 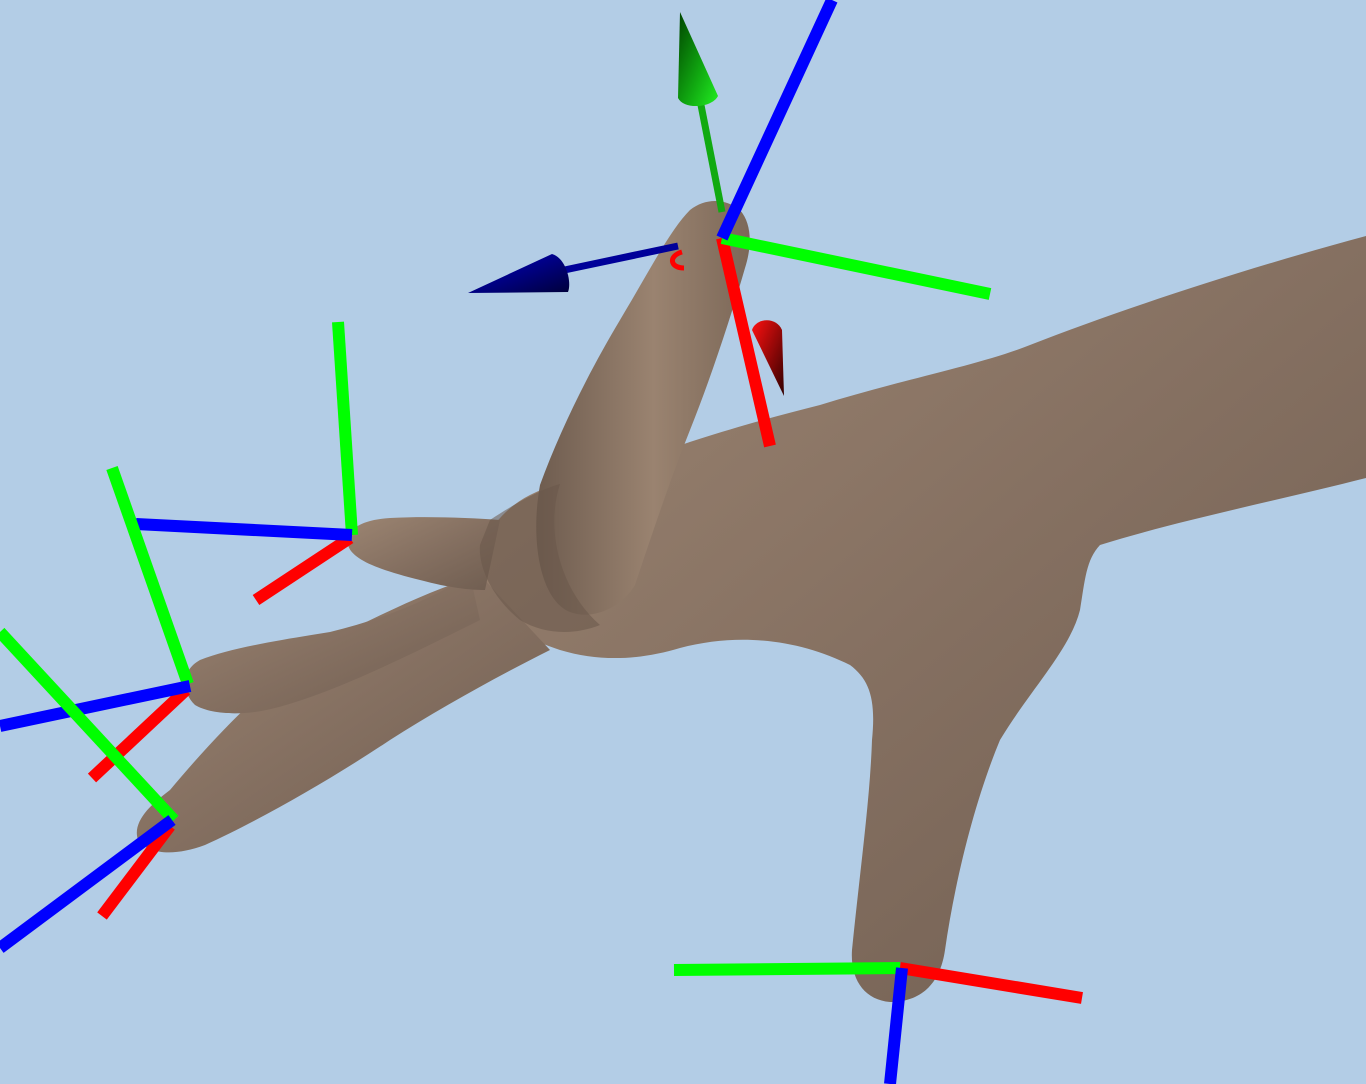 What do you see at coordinates (616, 259) in the screenshot?
I see `gizmo-z-shaft` at bounding box center [616, 259].